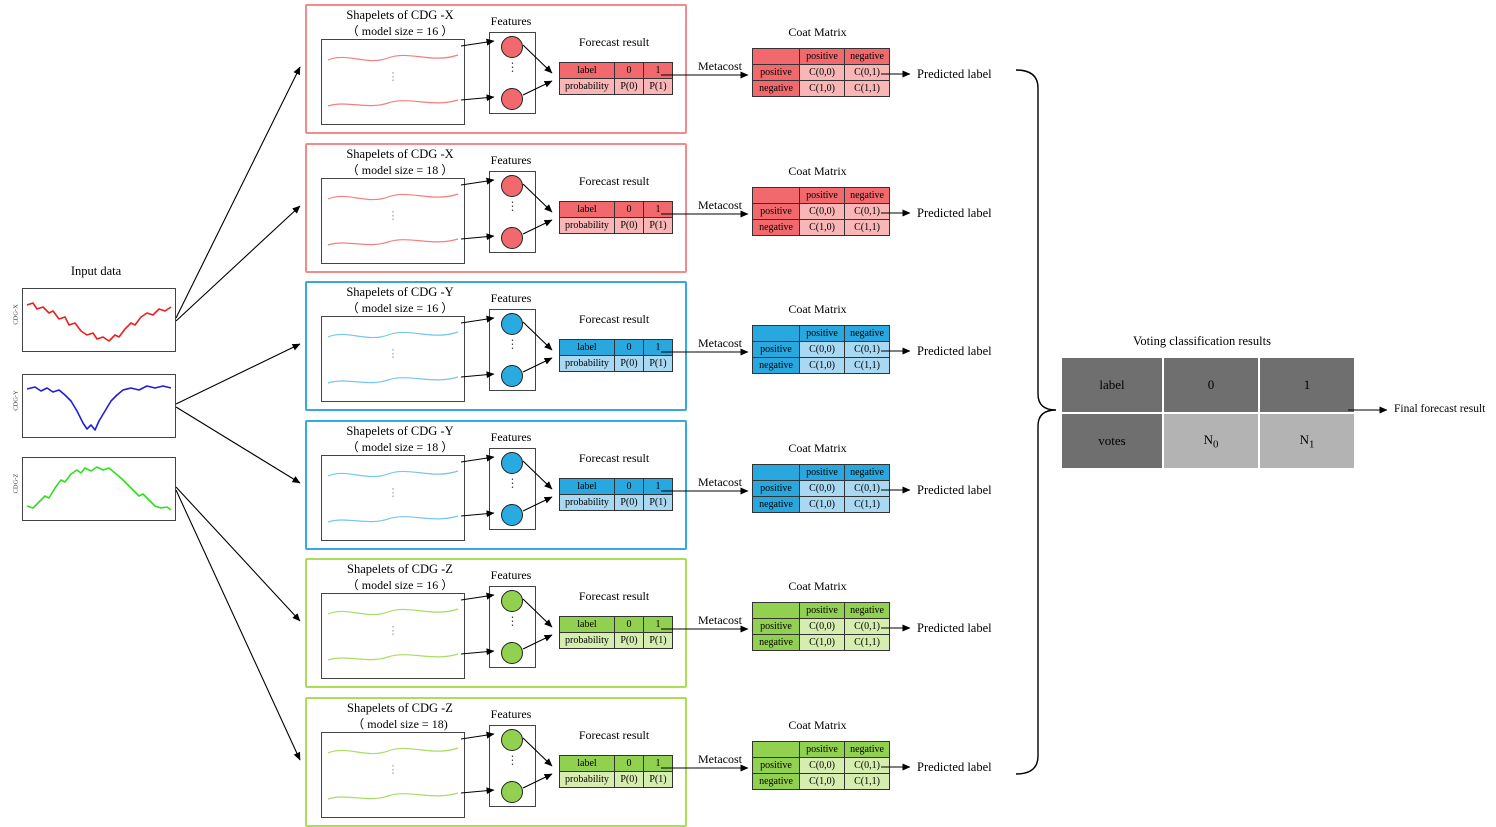  Describe the element at coordinates (16, 483) in the screenshot. I see `plot-axis-label: CDG-Z` at that location.